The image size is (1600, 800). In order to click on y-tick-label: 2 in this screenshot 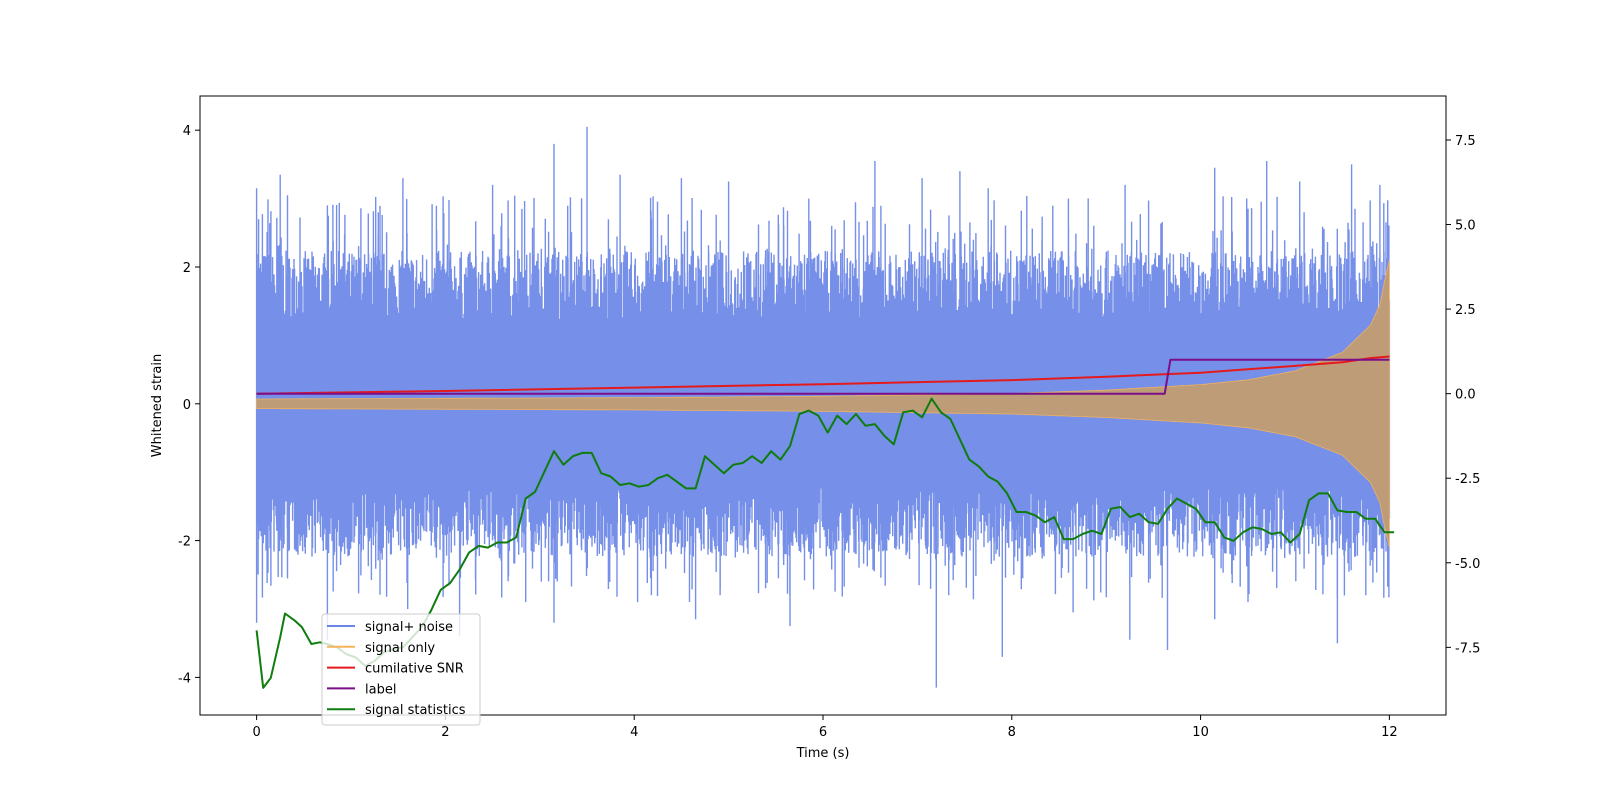, I will do `click(187, 268)`.